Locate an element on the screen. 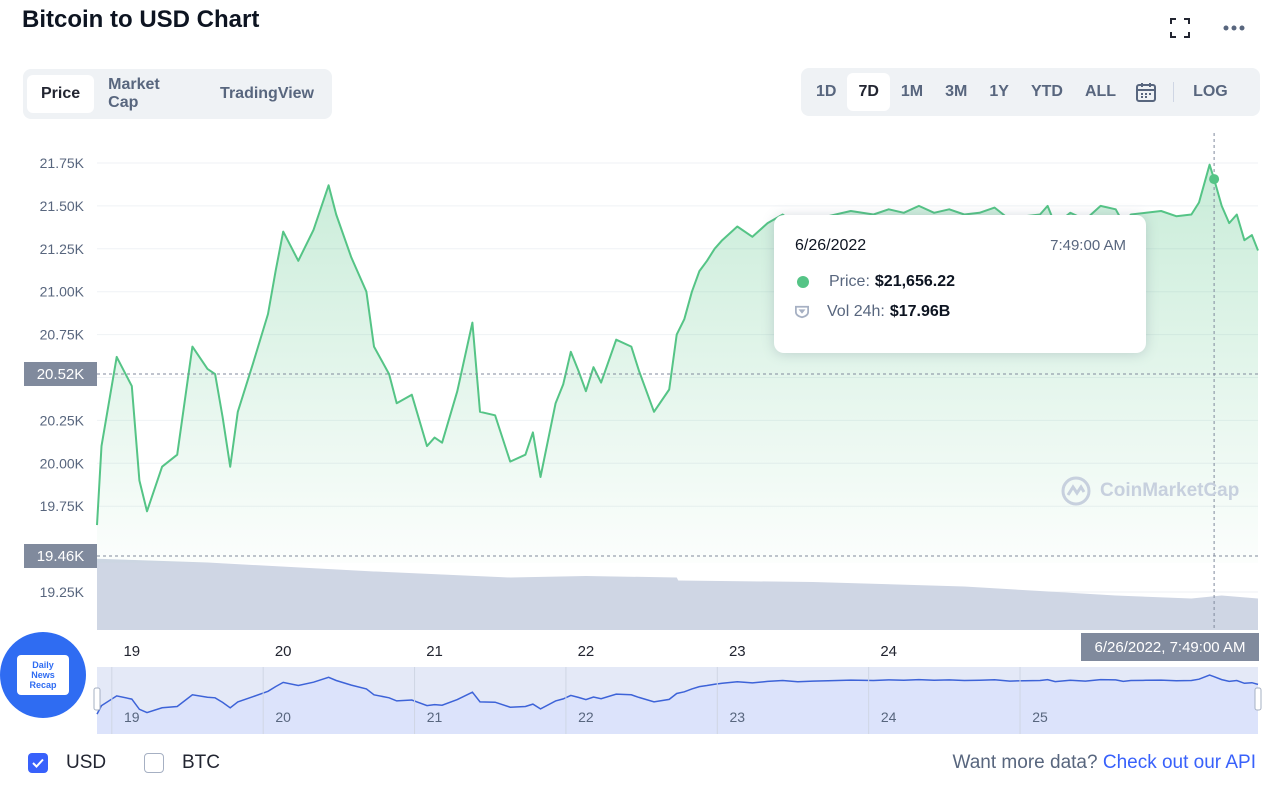 Image resolution: width=1280 pixels, height=791 pixels. api-prompt: Want more data? Check out our API is located at coordinates (1104, 763).